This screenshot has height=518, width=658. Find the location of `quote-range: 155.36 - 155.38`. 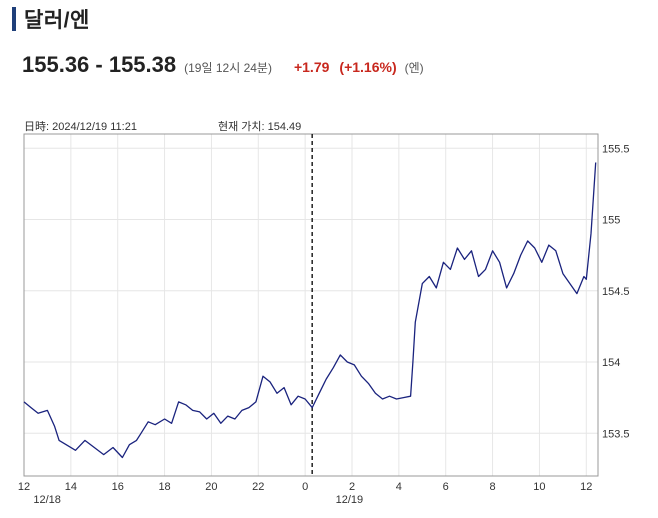

quote-range: 155.36 - 155.38 is located at coordinates (99, 64).